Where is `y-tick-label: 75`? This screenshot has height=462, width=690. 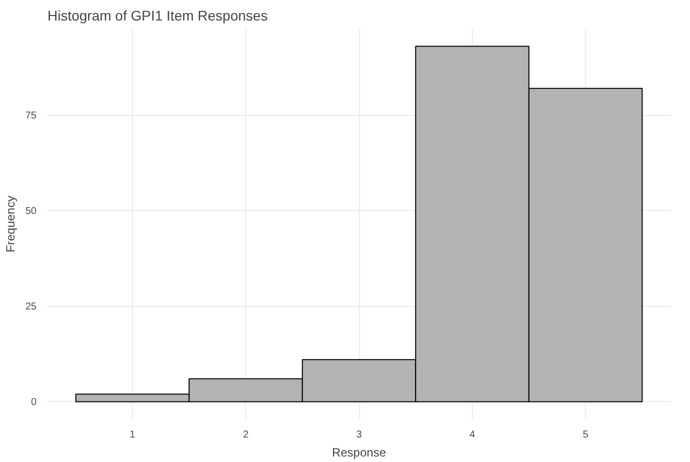
y-tick-label: 75 is located at coordinates (31, 116).